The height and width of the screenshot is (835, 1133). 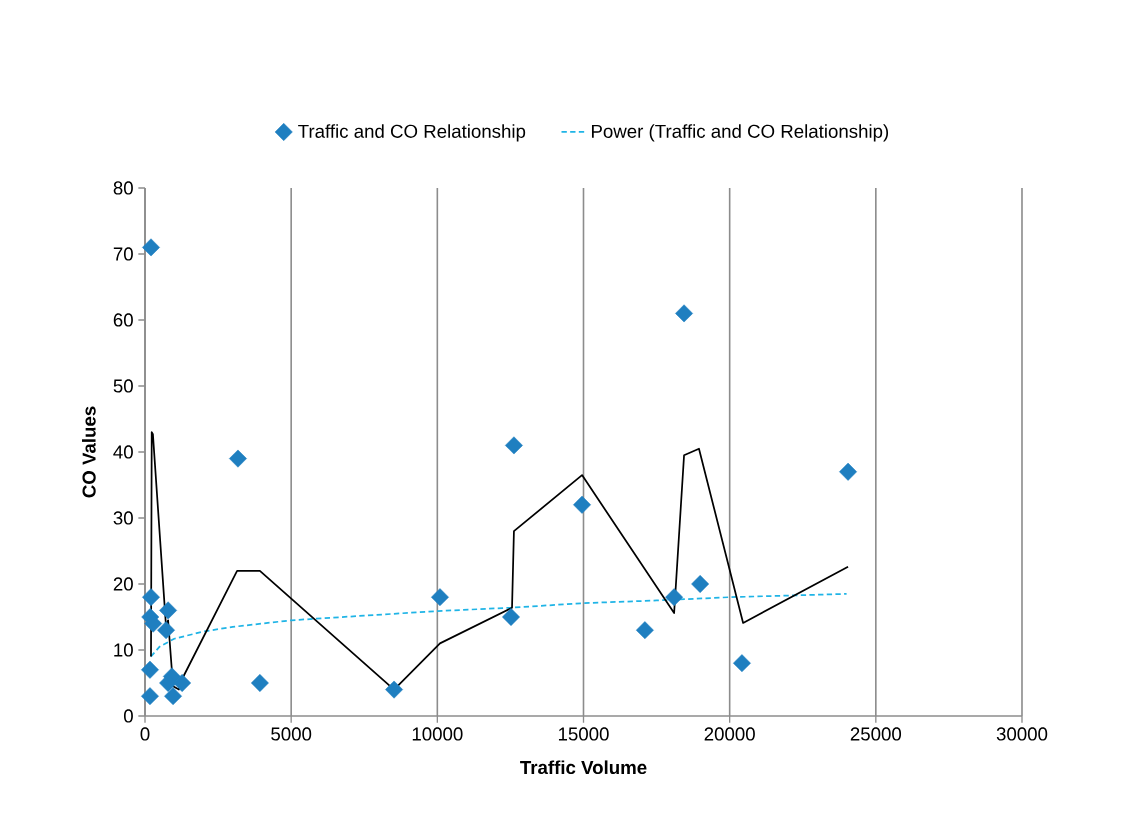 I want to click on legend-label: Power (Traffic and CO Relationship), so click(x=740, y=133).